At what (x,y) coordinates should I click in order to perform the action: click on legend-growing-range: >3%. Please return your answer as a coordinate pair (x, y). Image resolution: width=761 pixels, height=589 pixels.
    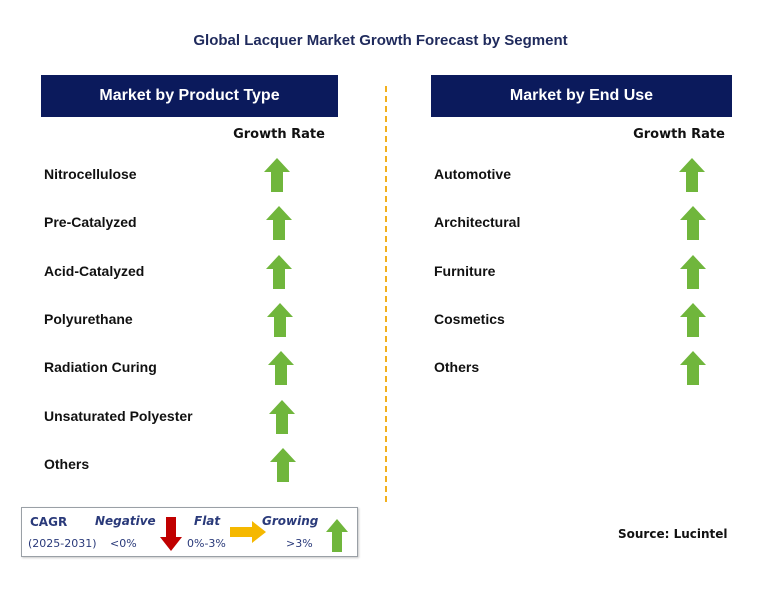
    Looking at the image, I should click on (299, 543).